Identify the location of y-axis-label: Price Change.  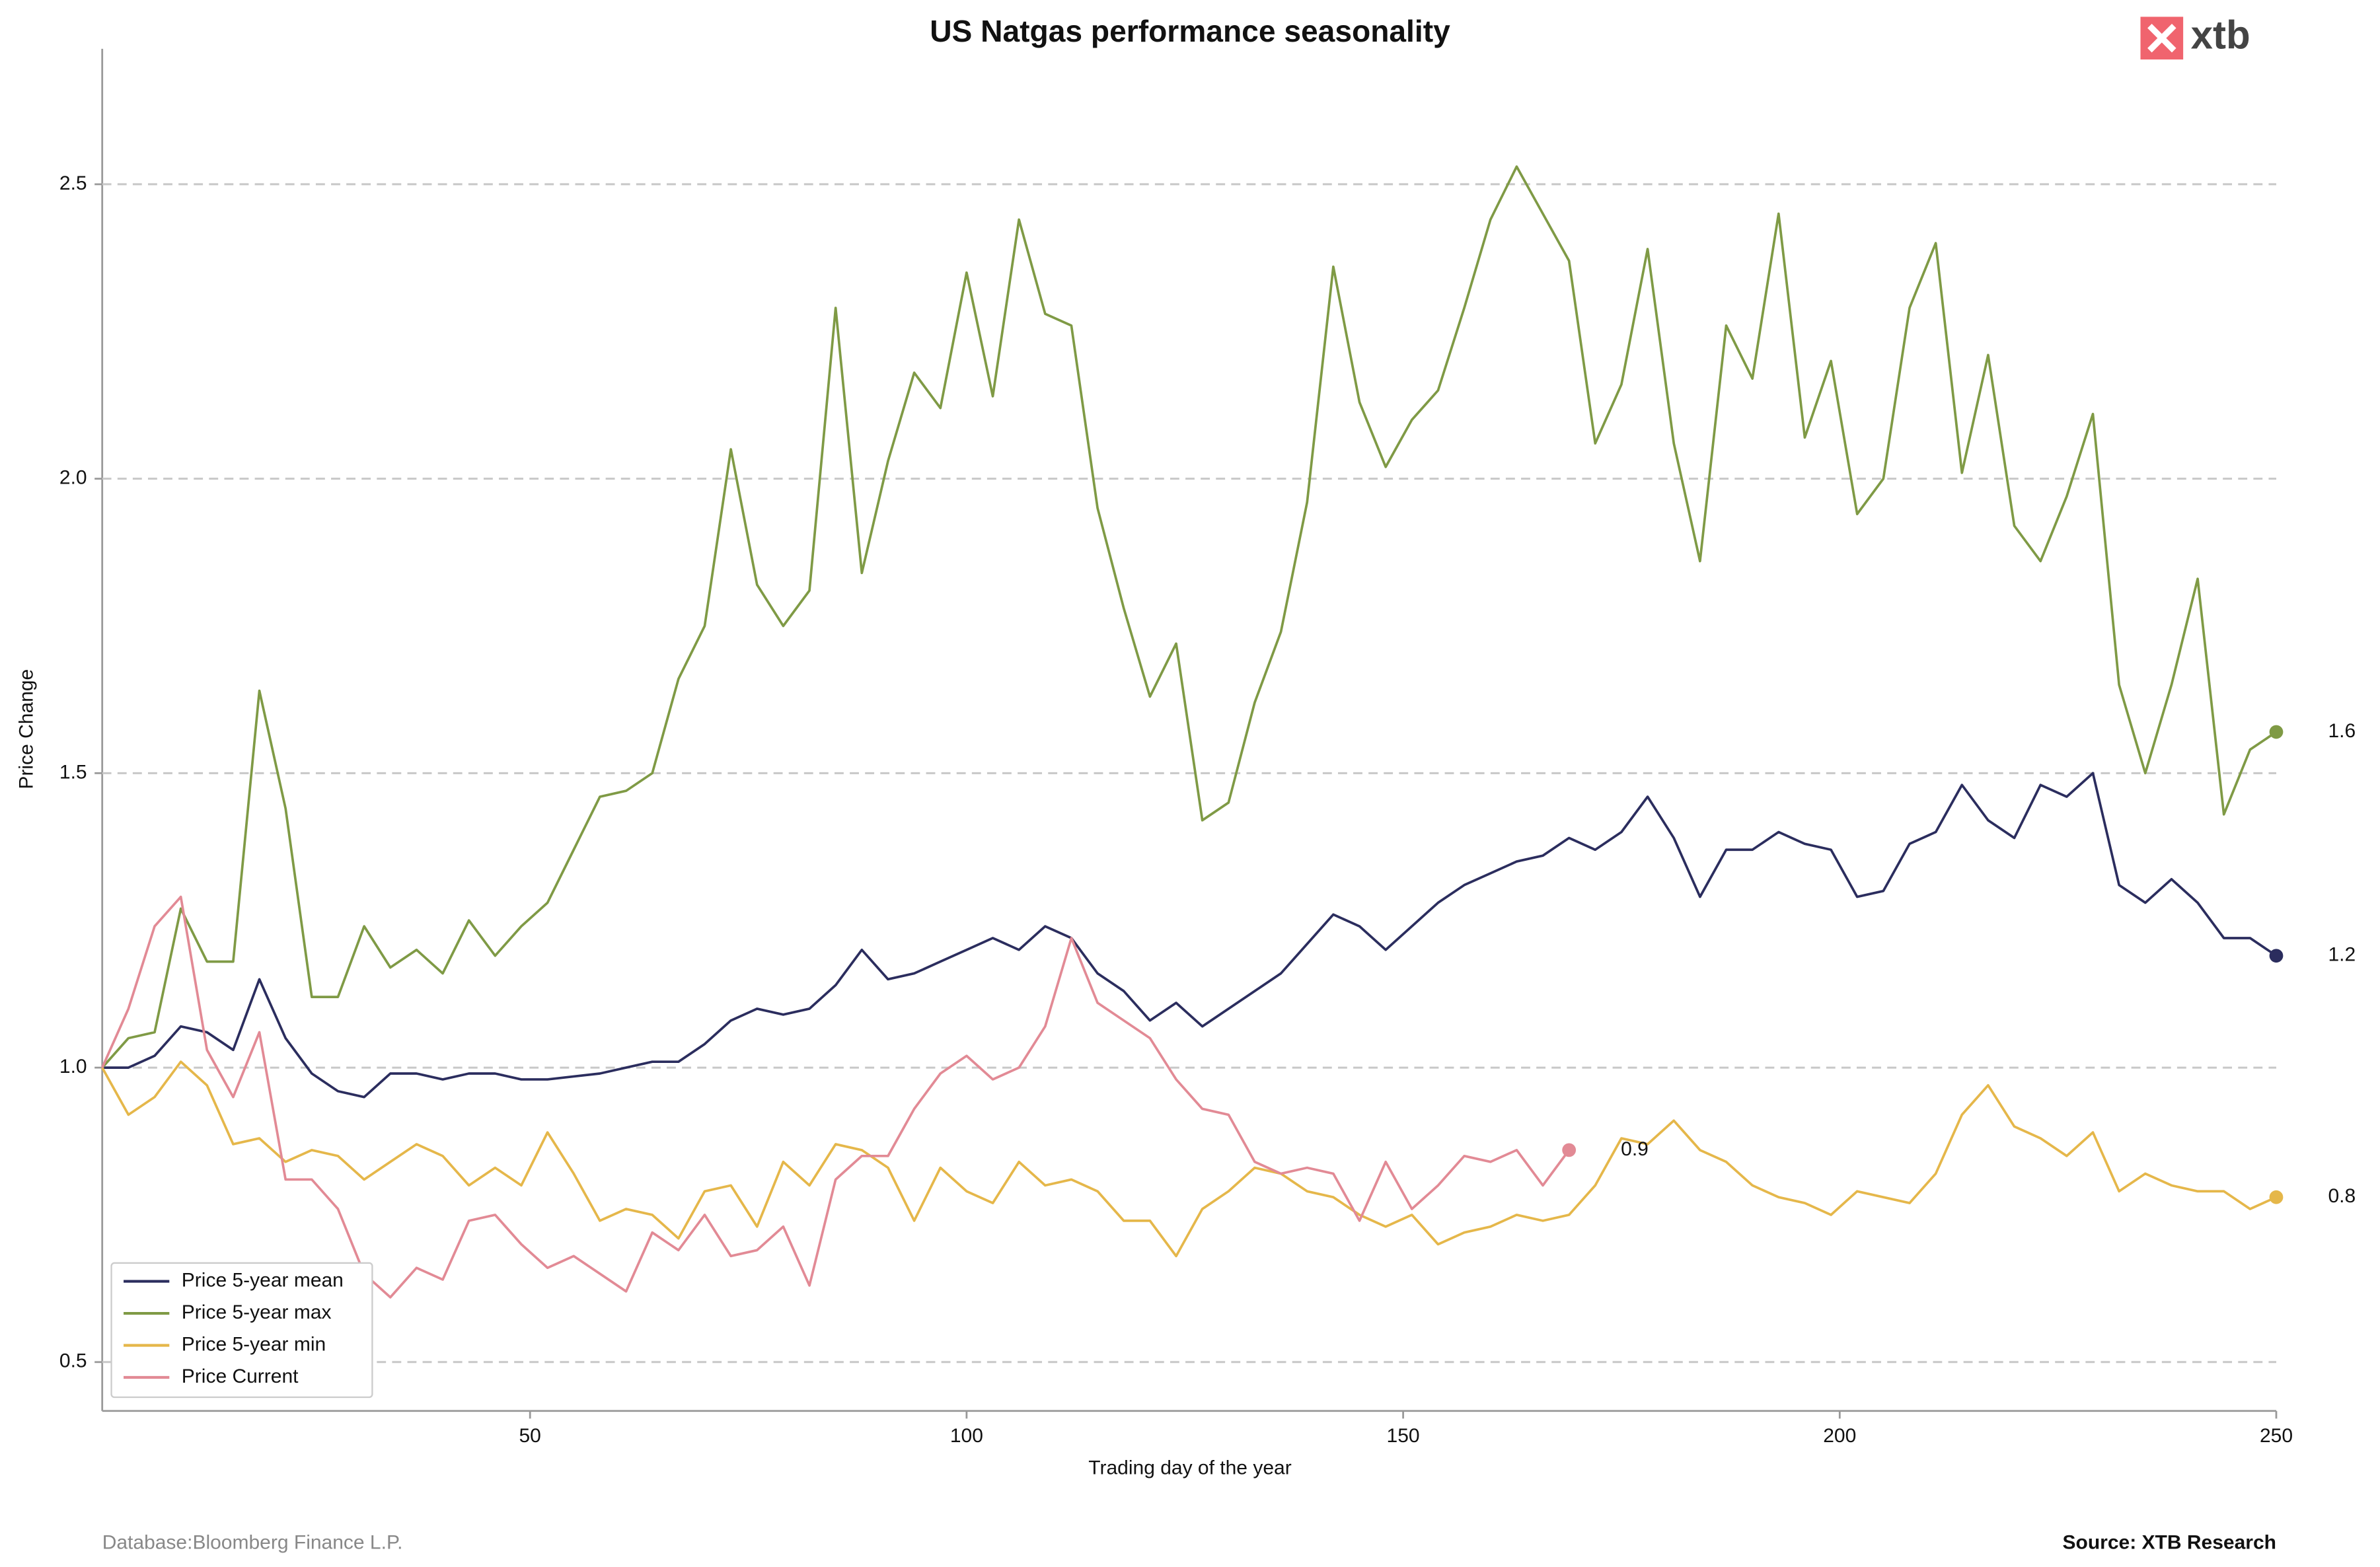
(26, 729).